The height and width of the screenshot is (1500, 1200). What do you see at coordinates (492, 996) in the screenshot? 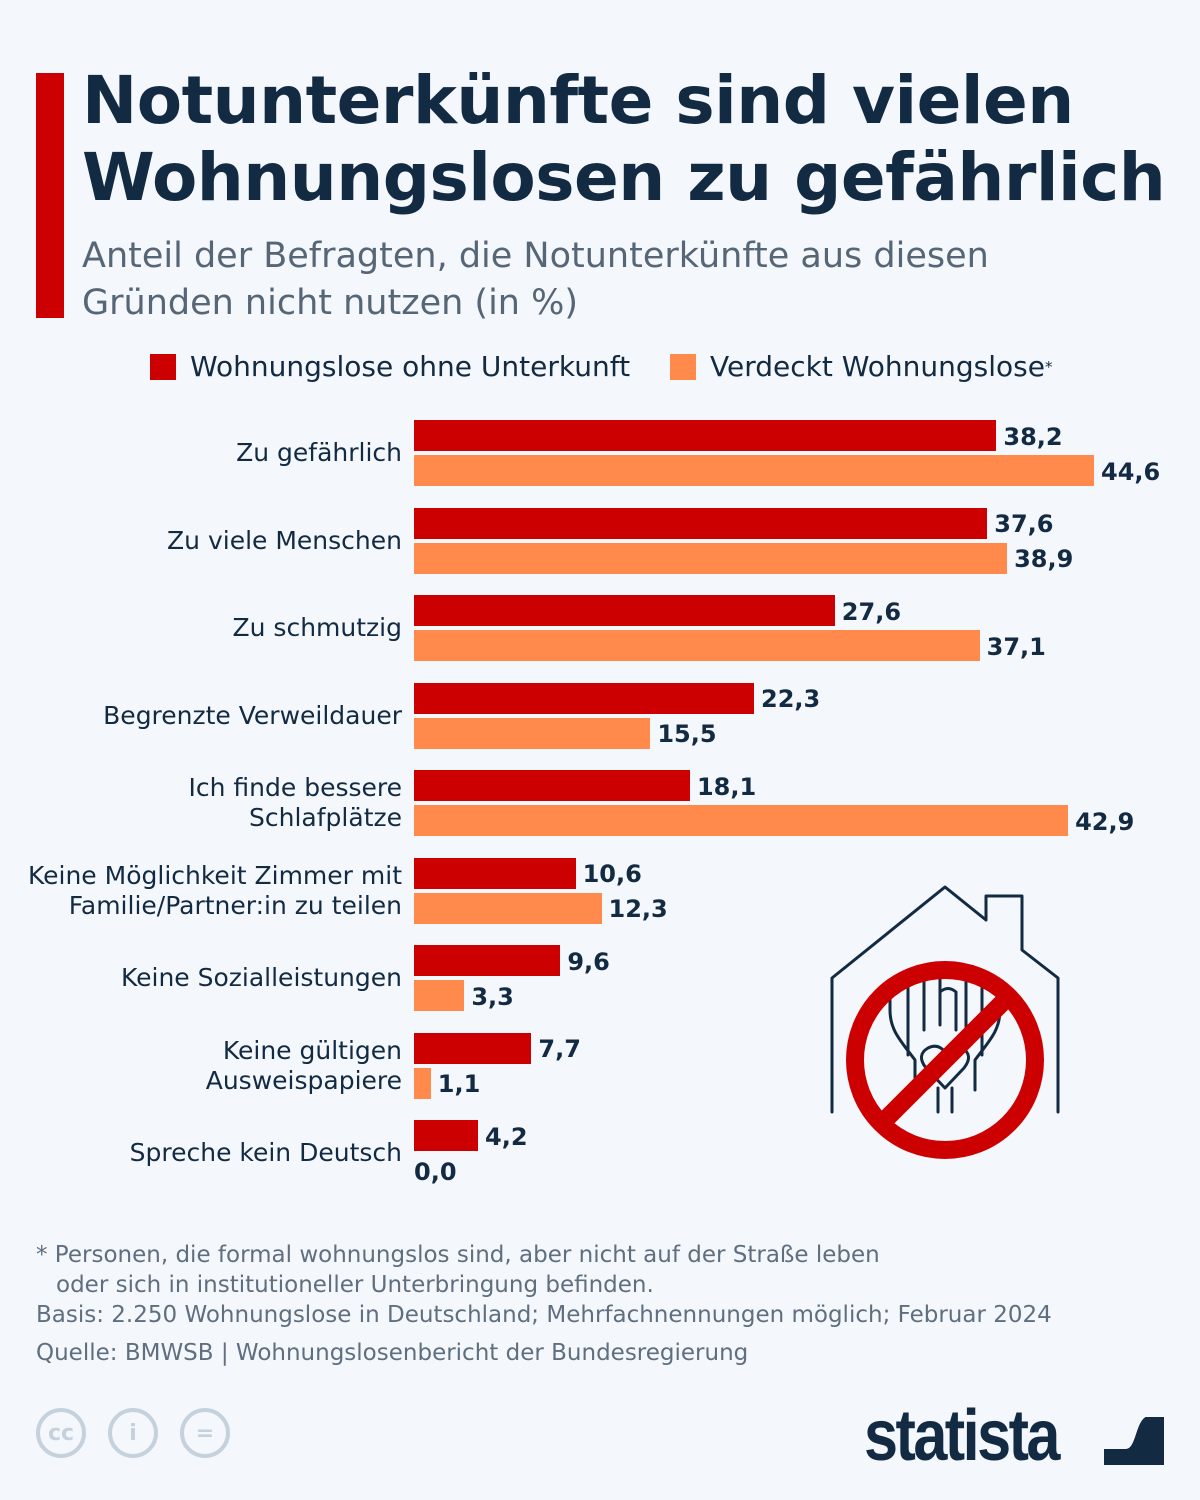
I see `value-label: 3,3` at bounding box center [492, 996].